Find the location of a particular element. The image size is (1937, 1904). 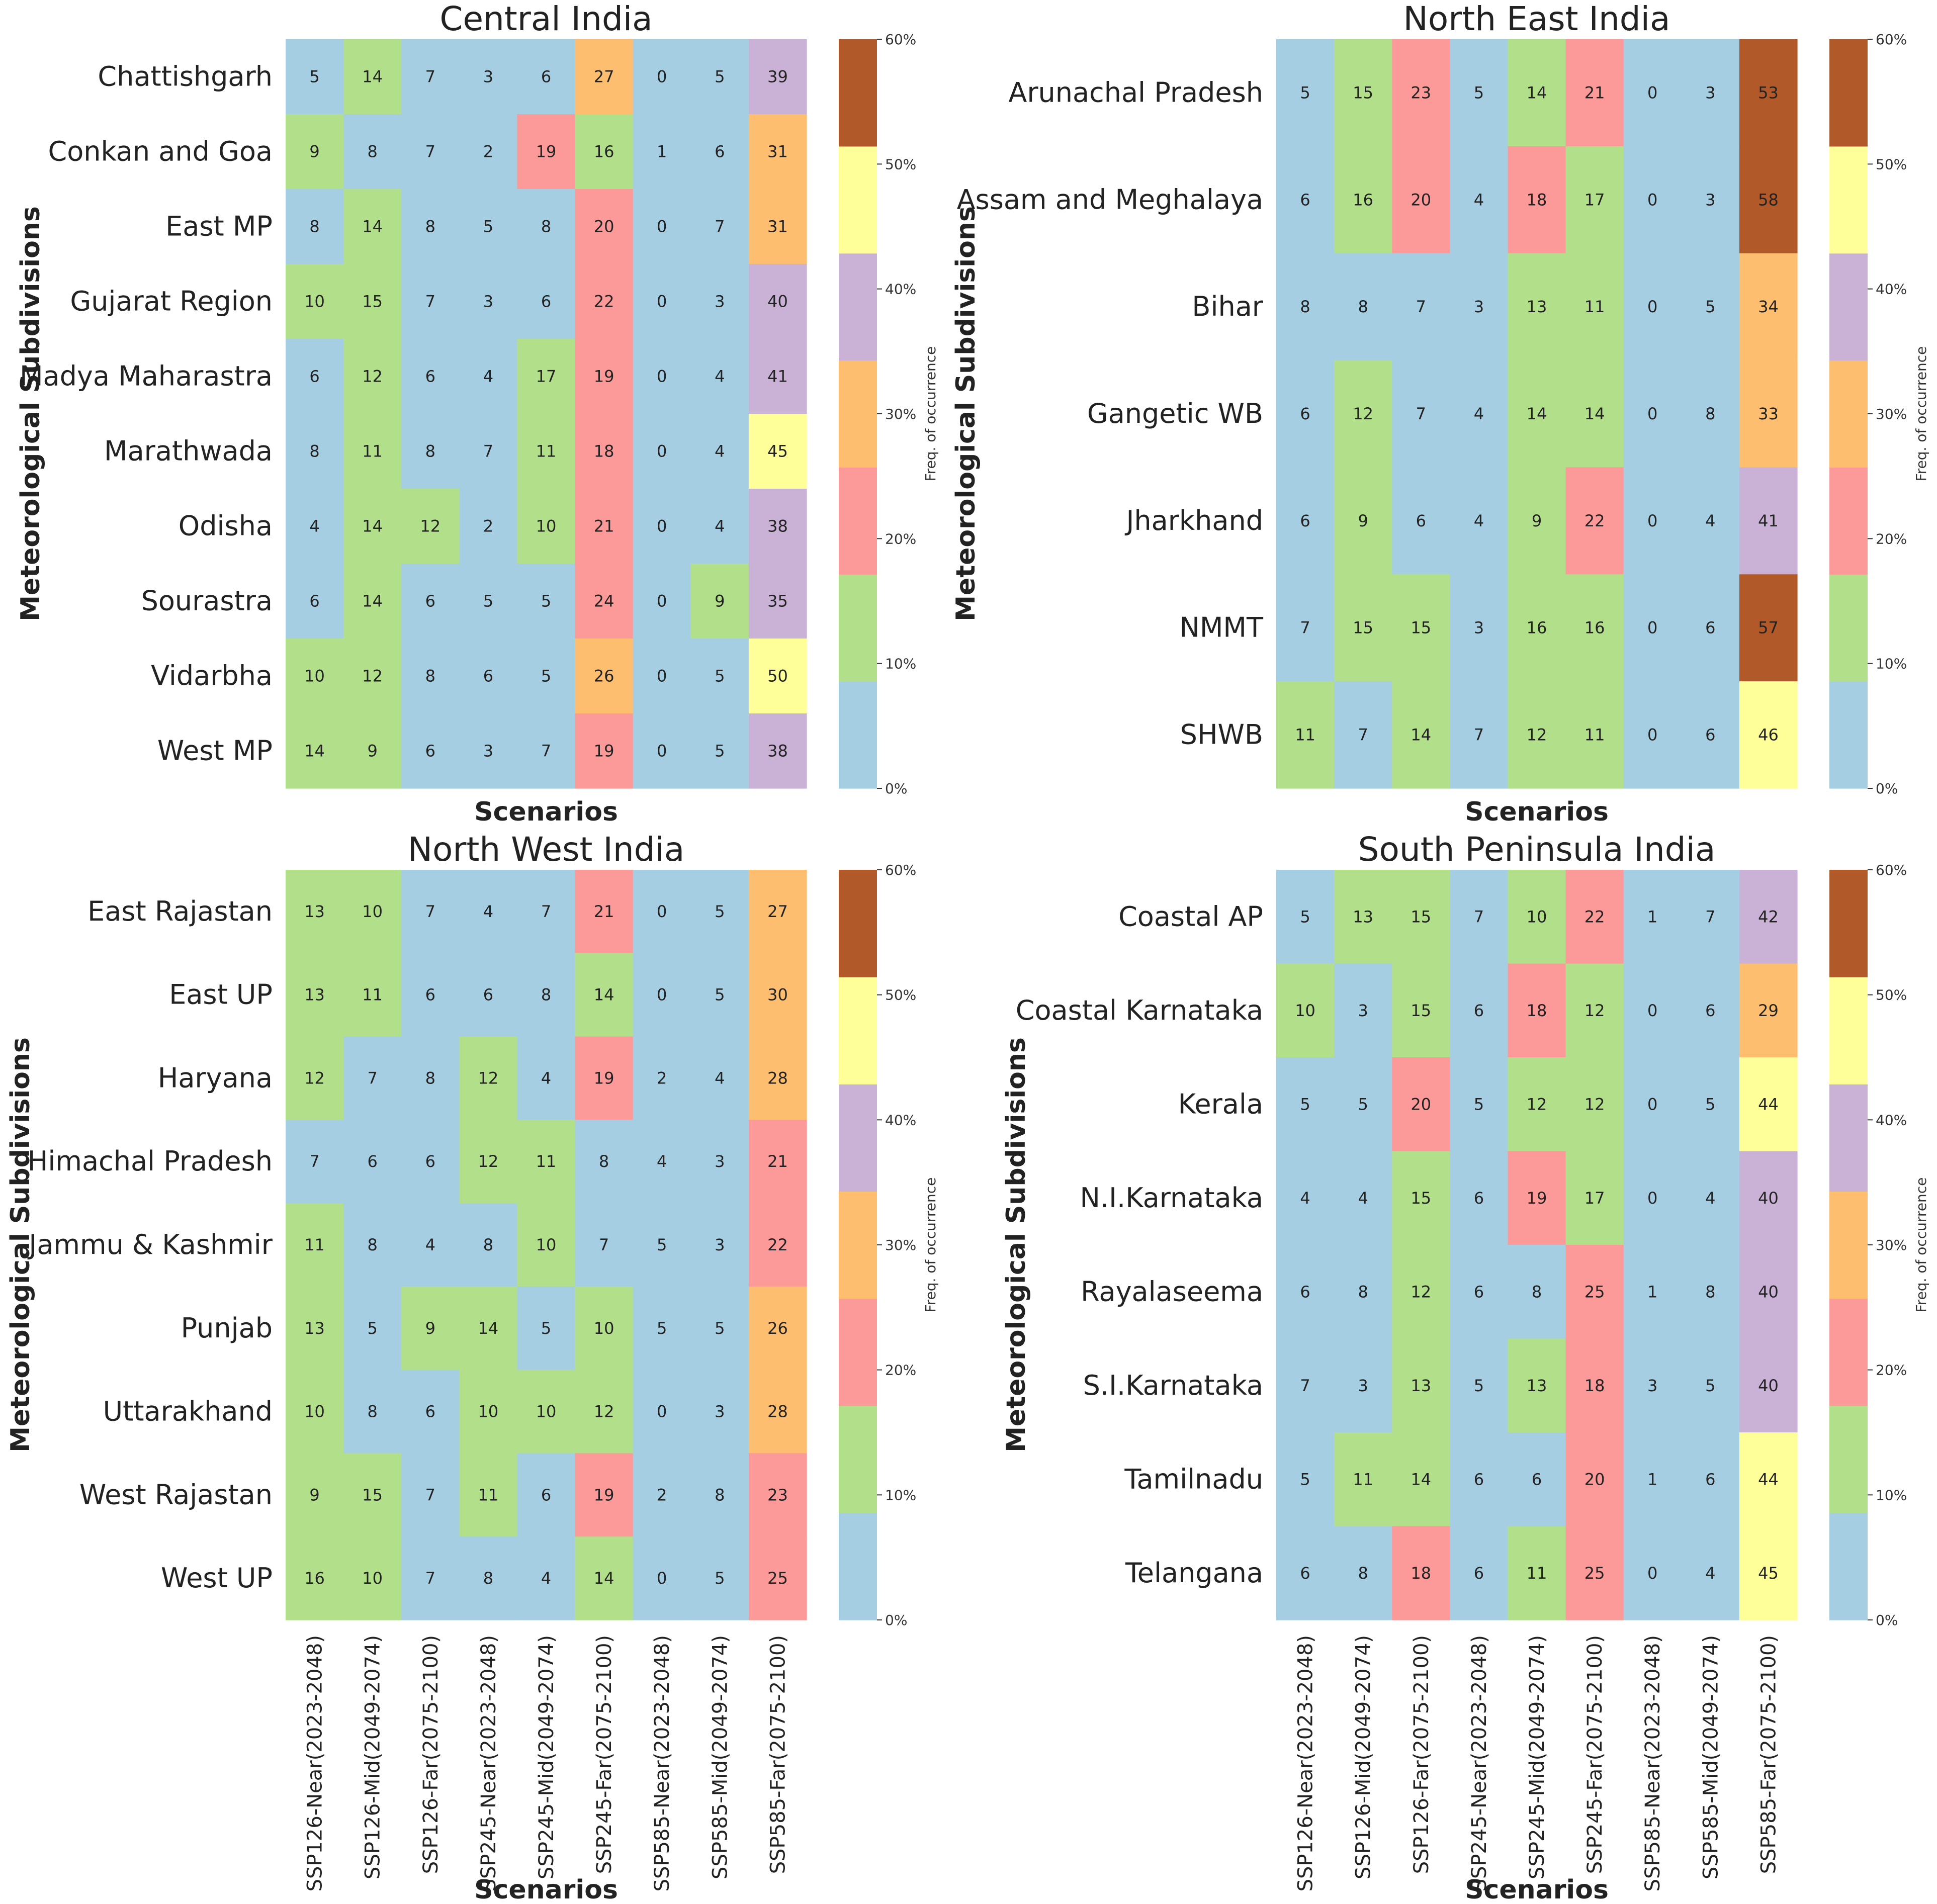

cell-value-label: 11 is located at coordinates (315, 1244).